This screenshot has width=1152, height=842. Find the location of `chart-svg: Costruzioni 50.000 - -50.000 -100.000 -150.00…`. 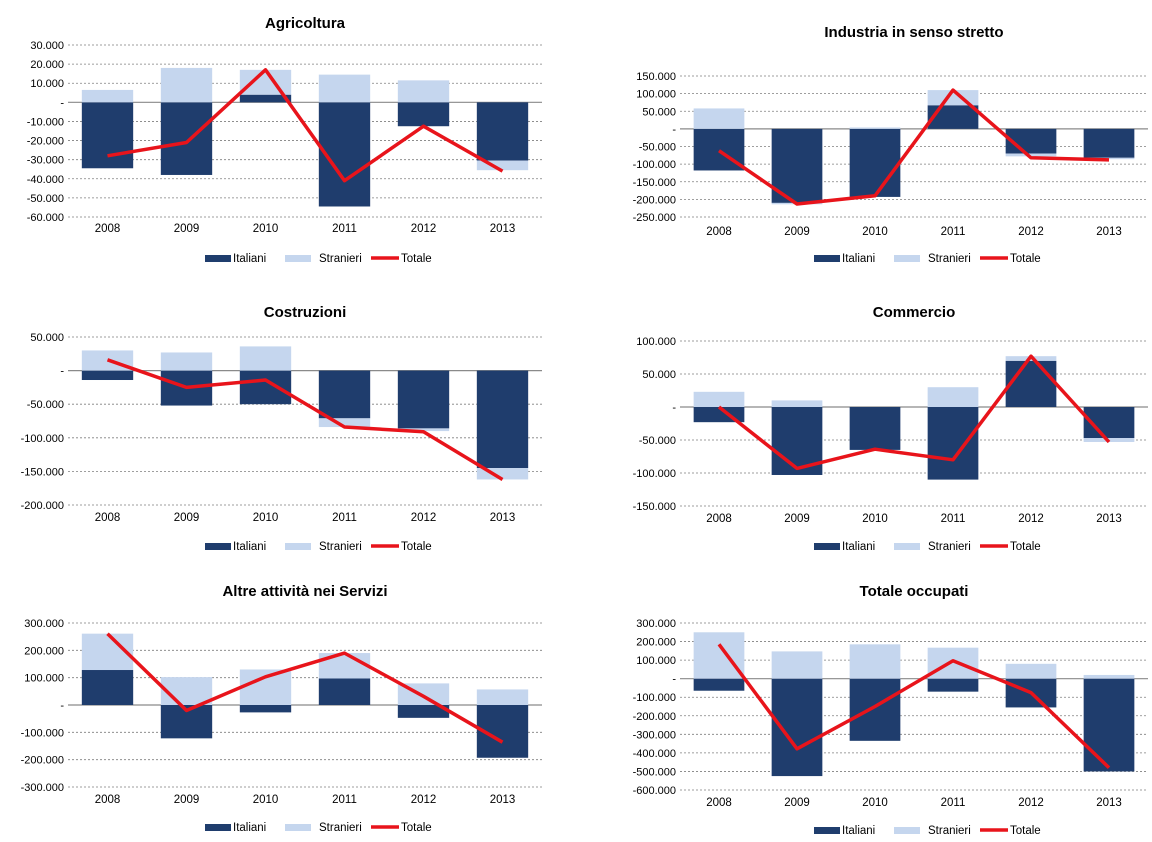

chart-svg: Costruzioni 50.000 - -50.000 -100.000 -150.00… is located at coordinates (281, 428).